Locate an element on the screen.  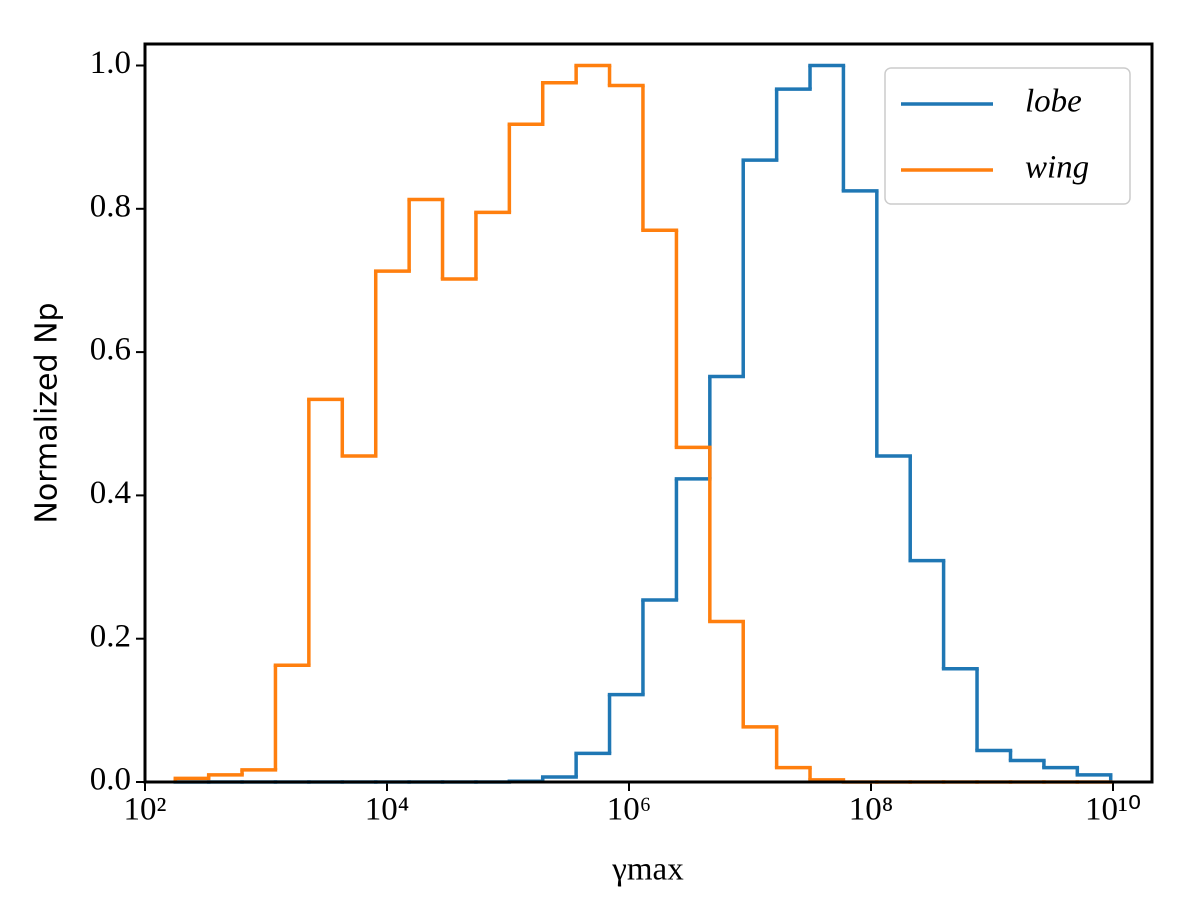
legend-label: wing is located at coordinates (1057, 168).